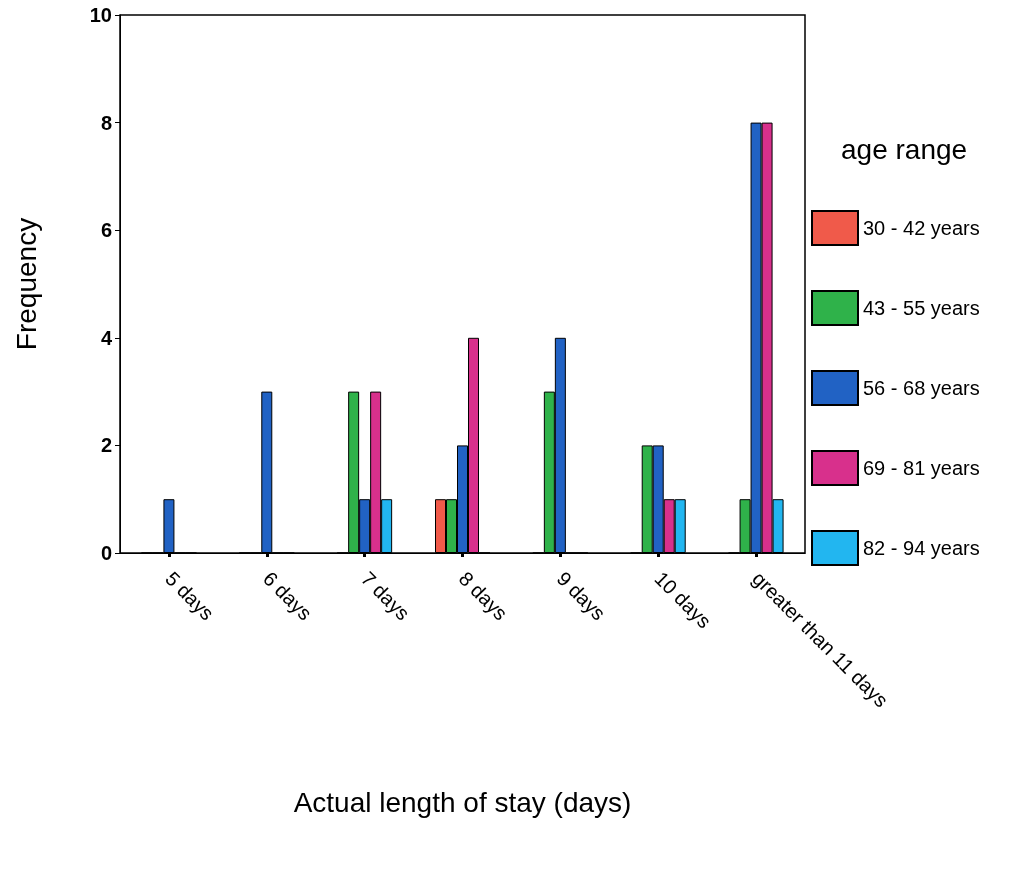 The width and height of the screenshot is (1027, 890). Describe the element at coordinates (921, 228) in the screenshot. I see `legend-label: 30 - 42 years` at that location.